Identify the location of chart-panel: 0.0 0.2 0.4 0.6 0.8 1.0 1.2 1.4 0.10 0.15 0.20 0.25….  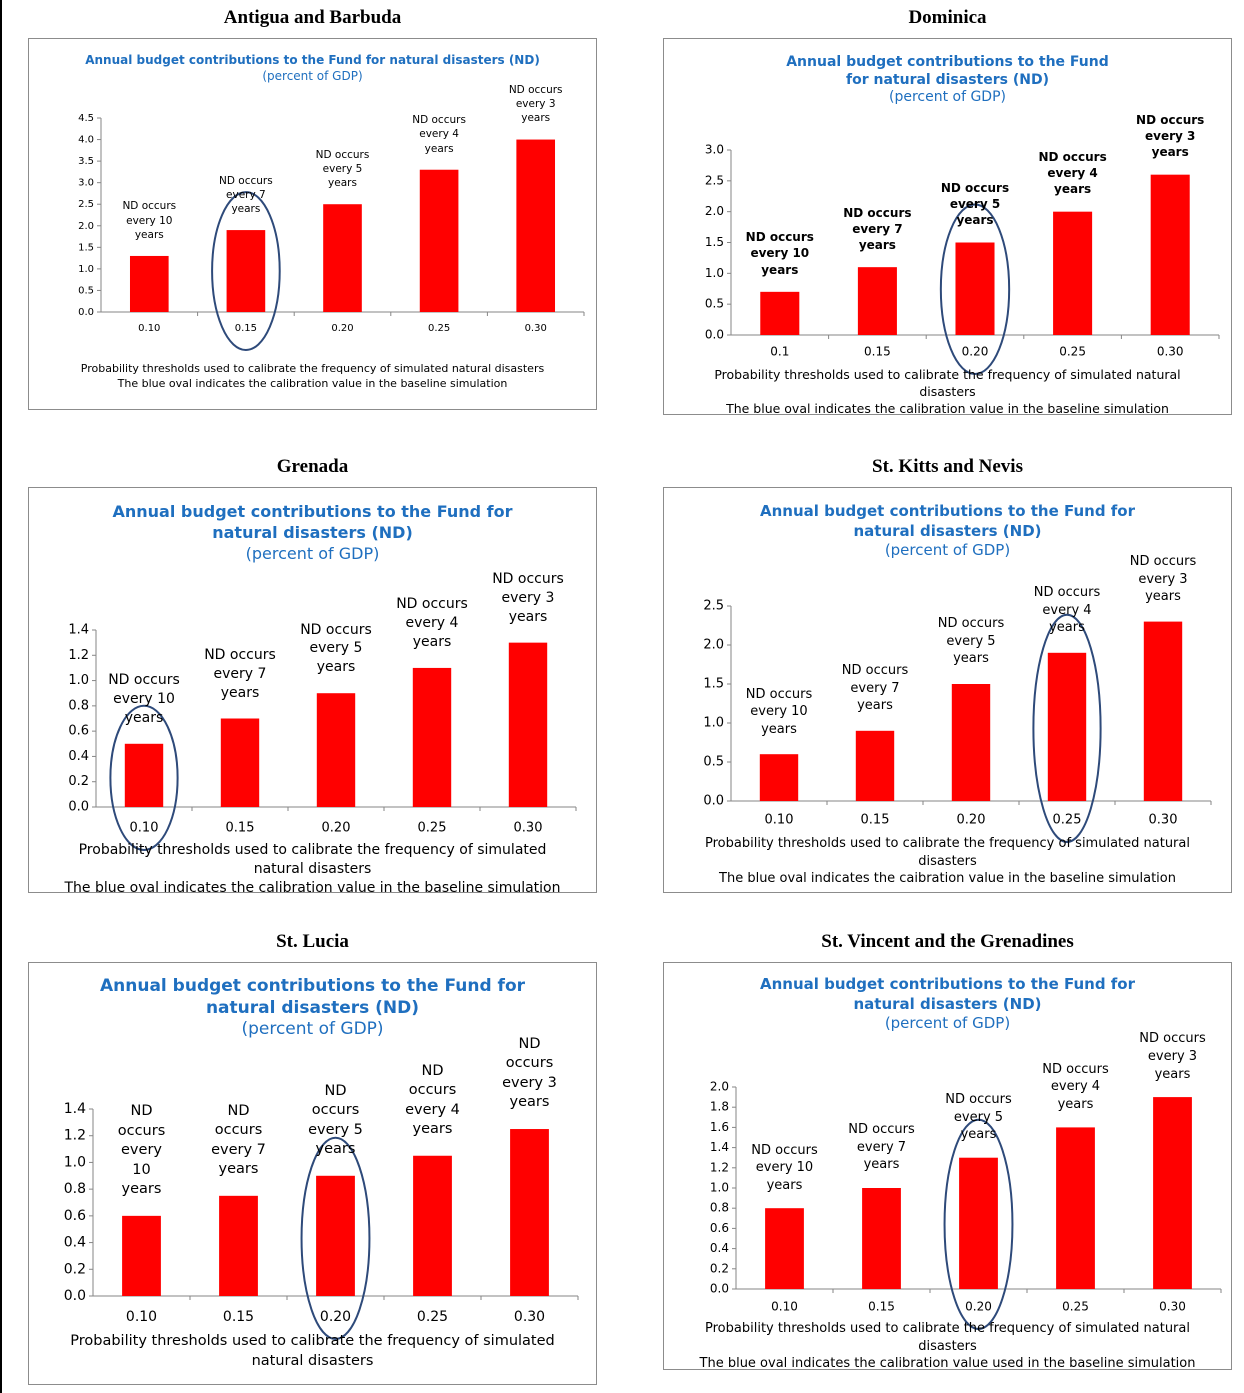
(312, 1173).